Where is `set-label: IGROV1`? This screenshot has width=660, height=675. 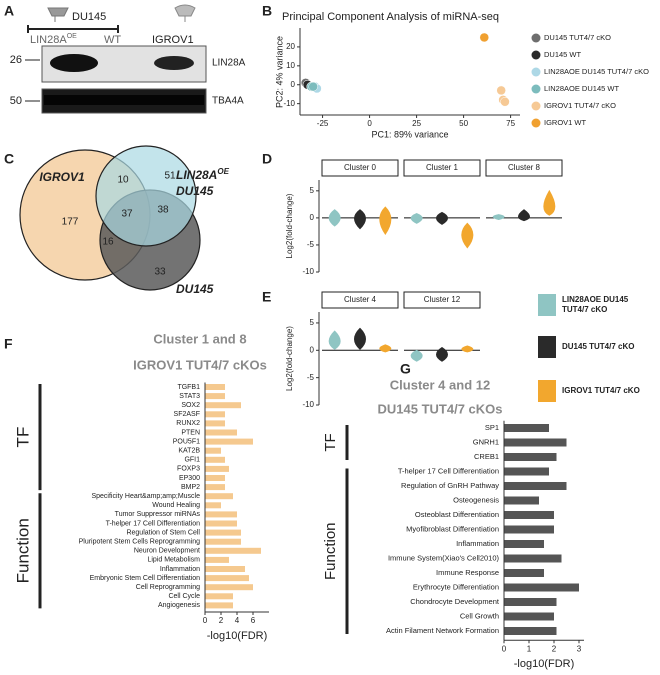 set-label: IGROV1 is located at coordinates (62, 177).